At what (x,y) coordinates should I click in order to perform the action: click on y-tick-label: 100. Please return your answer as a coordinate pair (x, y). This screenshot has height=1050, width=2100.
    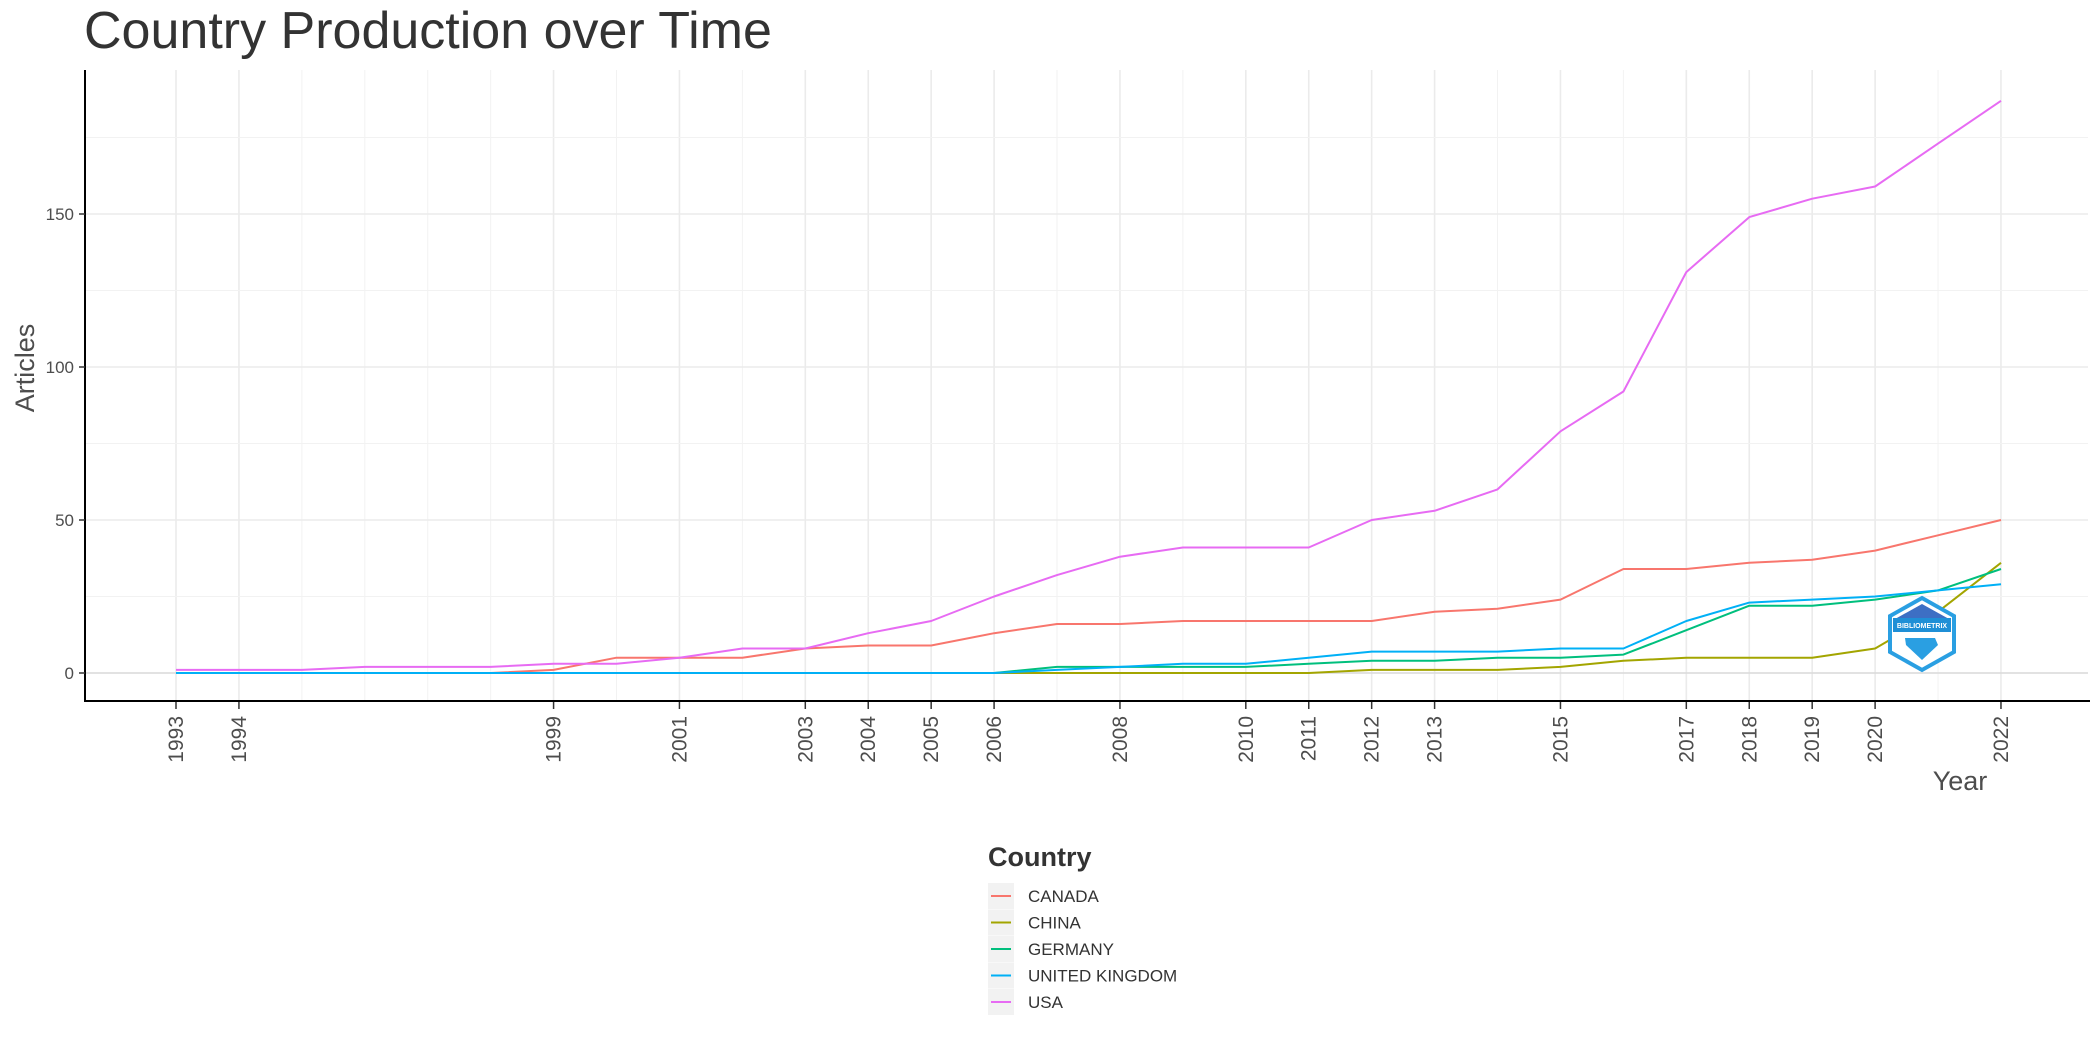
    Looking at the image, I should click on (60, 367).